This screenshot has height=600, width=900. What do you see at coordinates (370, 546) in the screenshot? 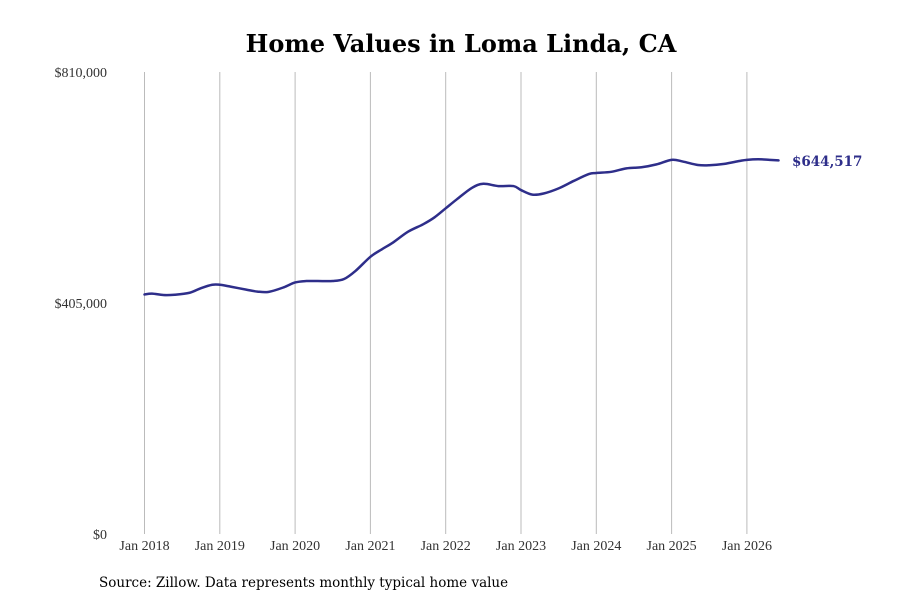
I see `x-tick-label: Jan 2021` at bounding box center [370, 546].